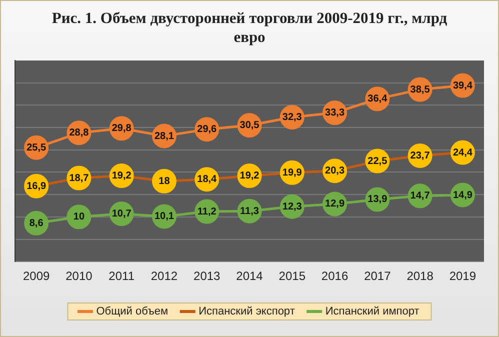 The width and height of the screenshot is (499, 337). Describe the element at coordinates (121, 276) in the screenshot. I see `x-tick-label: 2011` at that location.